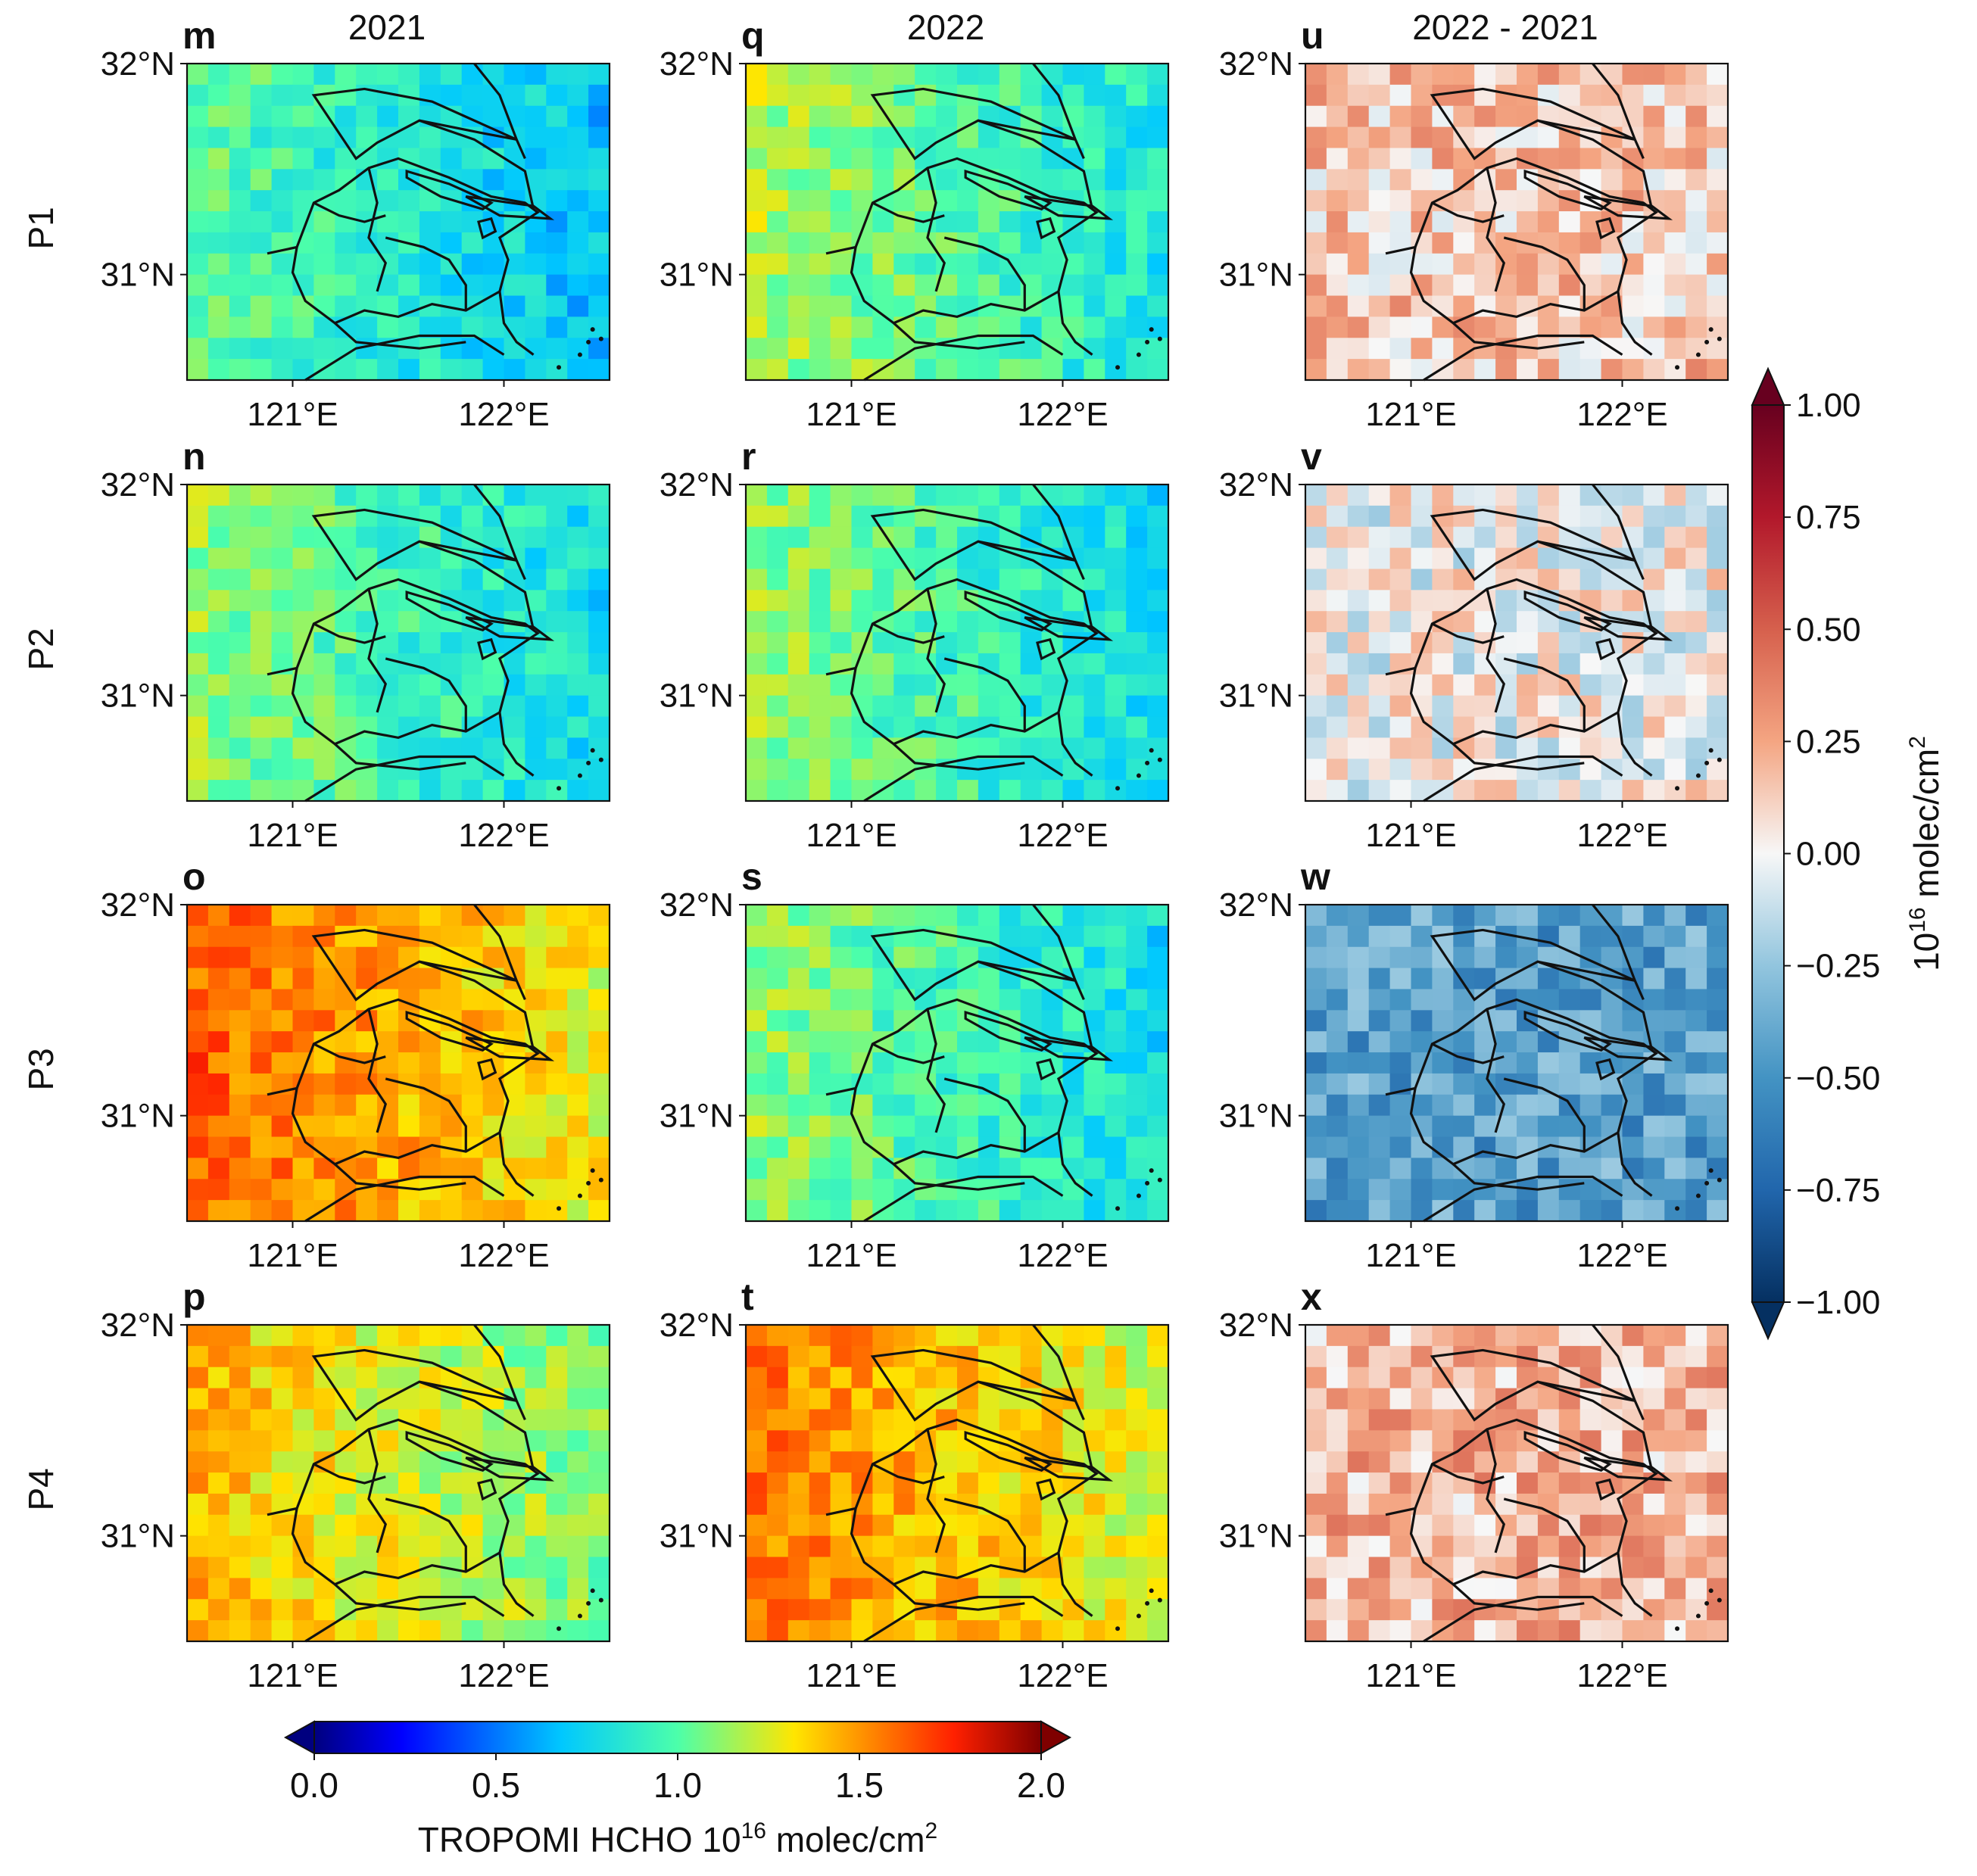 The width and height of the screenshot is (1977, 1876). Describe the element at coordinates (1410, 1675) in the screenshot. I see `lon-tick-label: 121°E` at that location.